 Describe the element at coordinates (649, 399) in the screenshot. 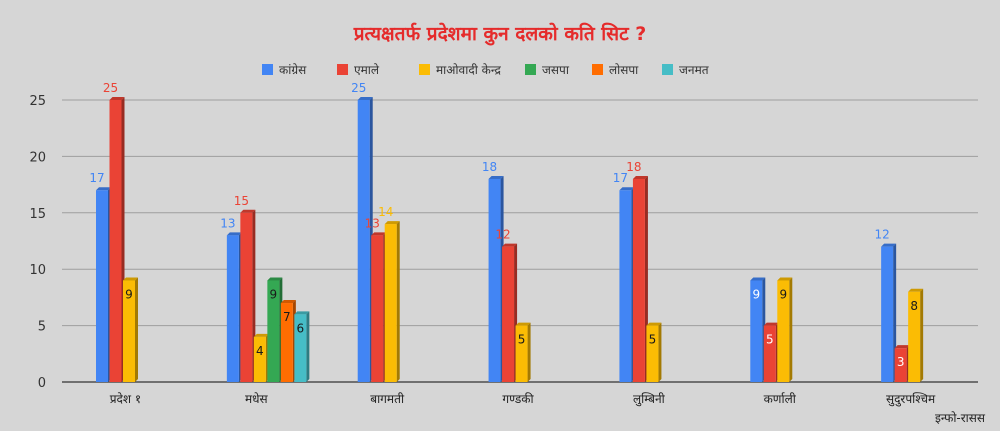

I see `x-tick-label: लुम्बिनी` at that location.